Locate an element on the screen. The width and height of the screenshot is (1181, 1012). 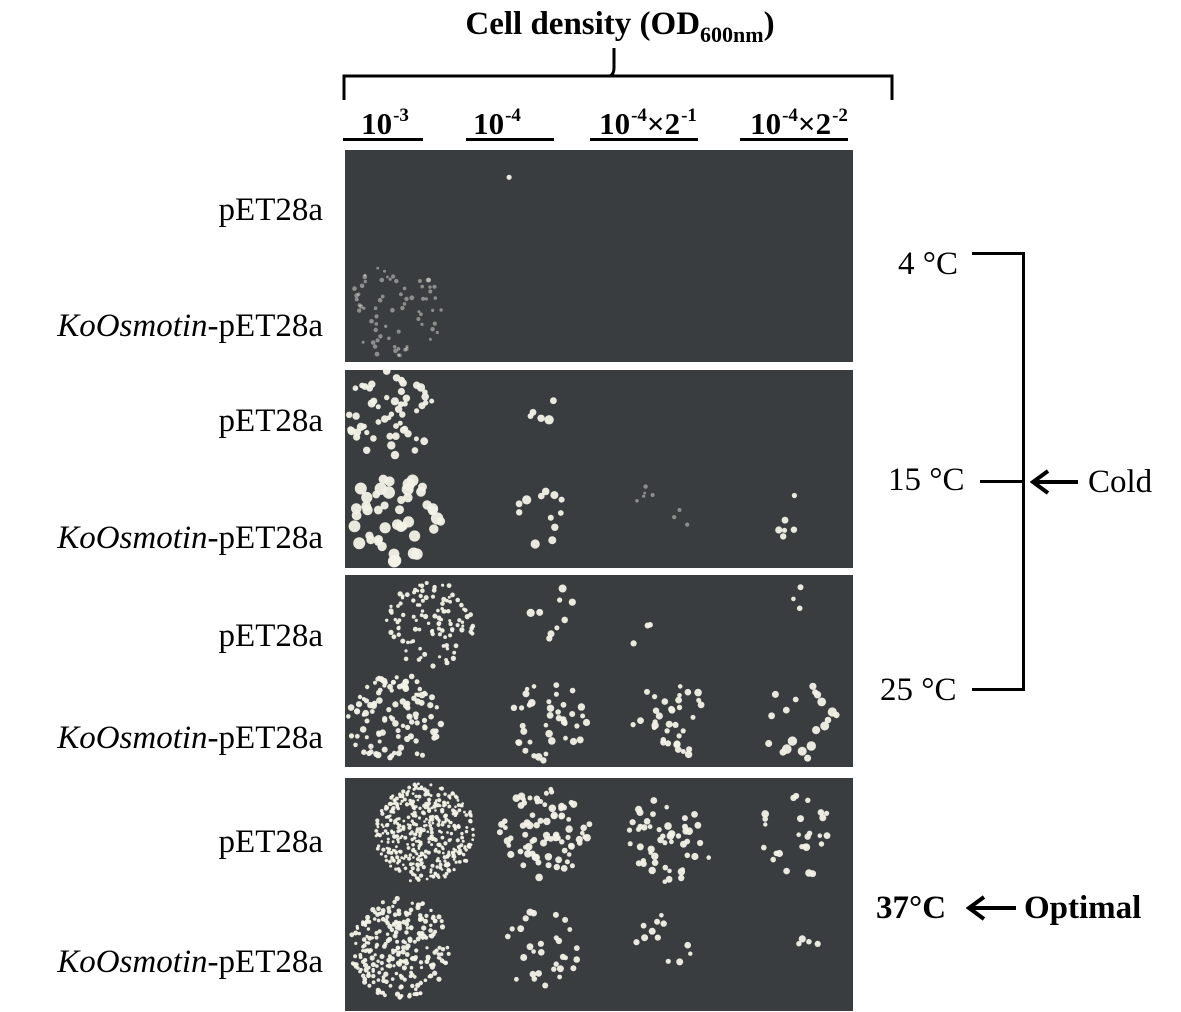
top-brace is located at coordinates (618, 74).